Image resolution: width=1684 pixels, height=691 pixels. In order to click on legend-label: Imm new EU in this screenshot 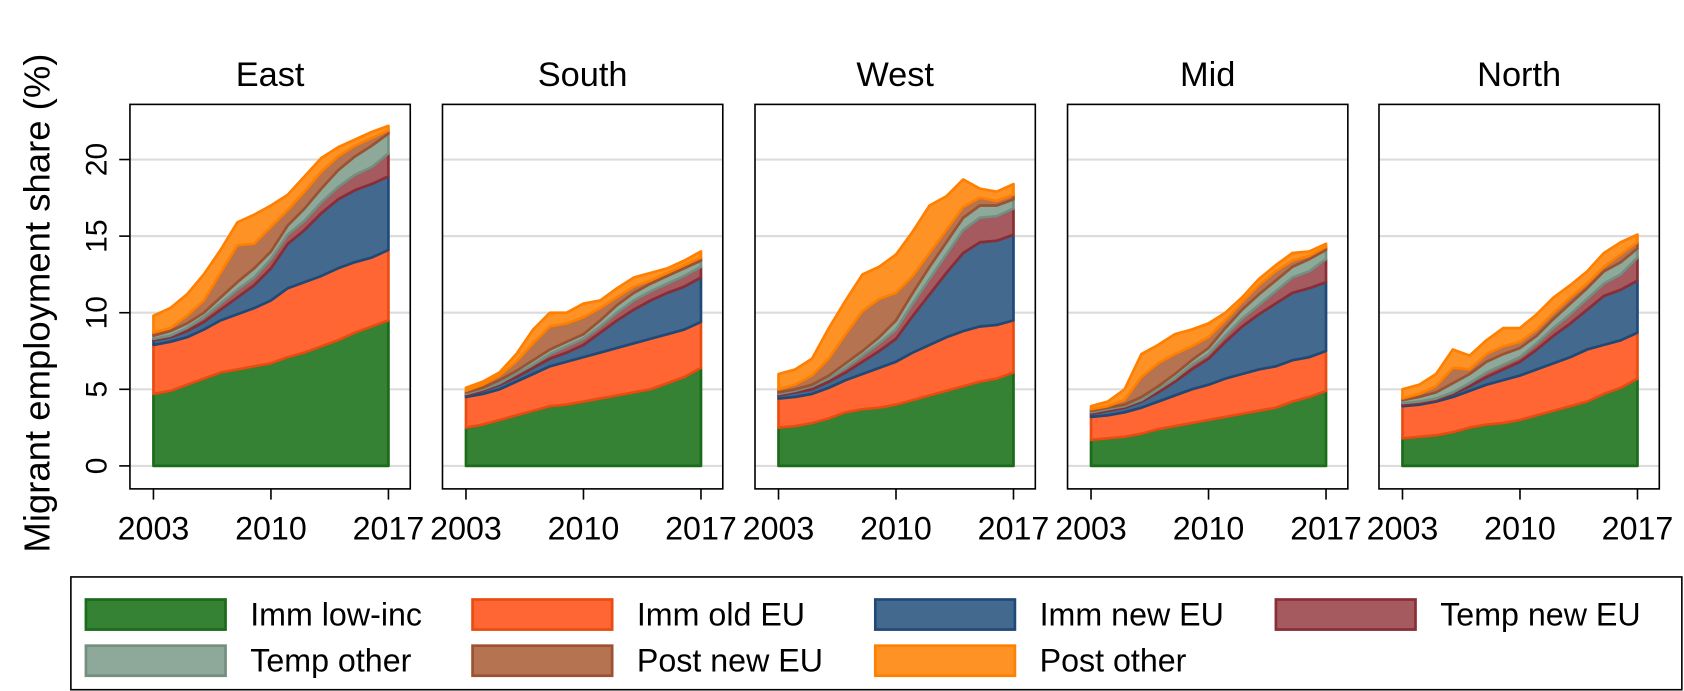, I will do `click(1132, 614)`.